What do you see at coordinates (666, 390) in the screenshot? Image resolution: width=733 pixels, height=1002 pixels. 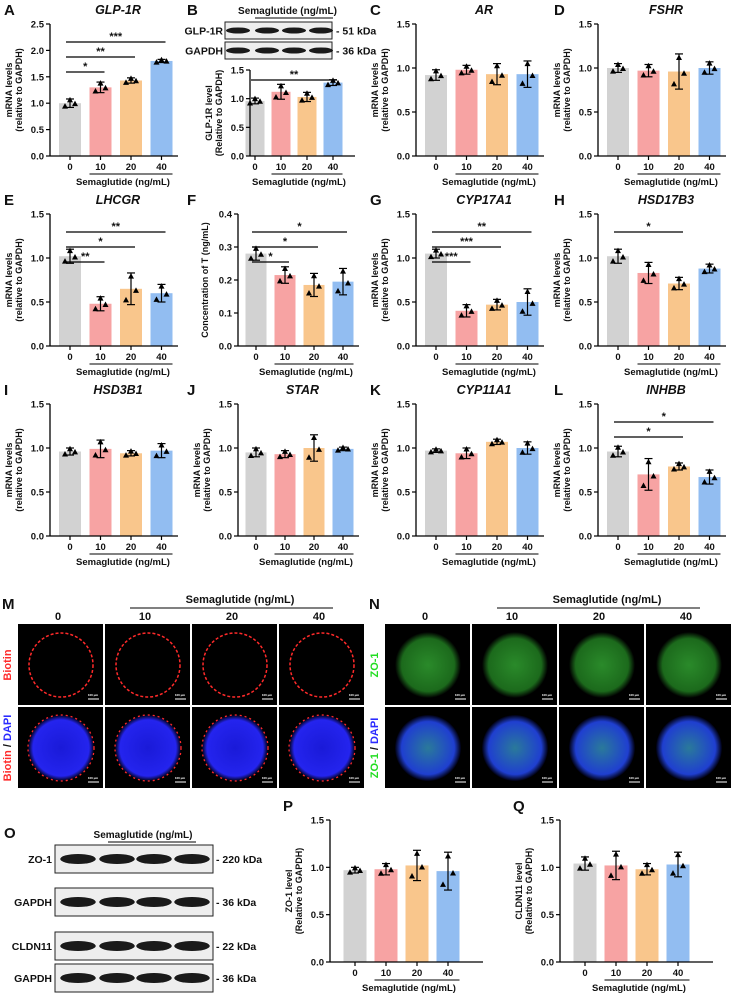 I see `chart-title: INHBB` at bounding box center [666, 390].